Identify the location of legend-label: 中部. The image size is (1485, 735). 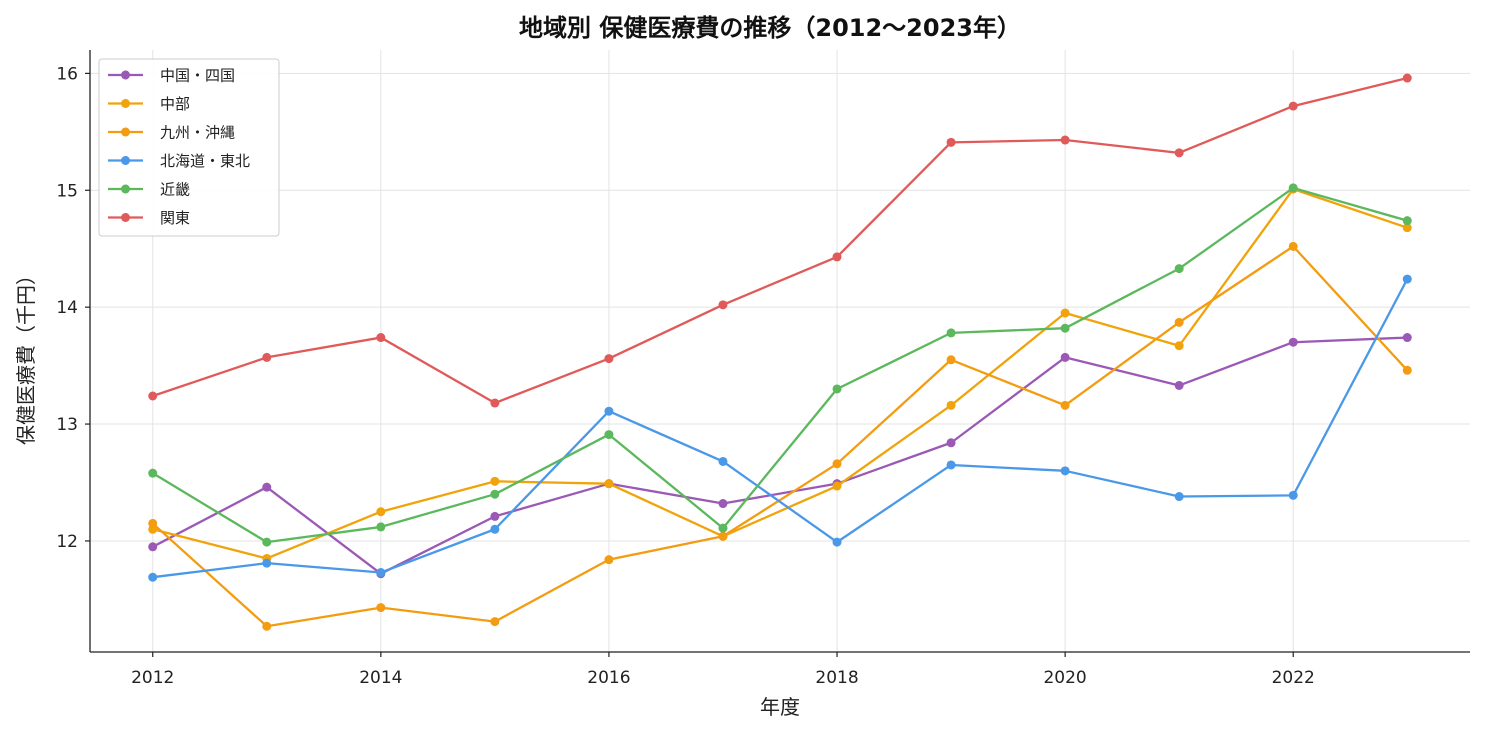
(175, 104).